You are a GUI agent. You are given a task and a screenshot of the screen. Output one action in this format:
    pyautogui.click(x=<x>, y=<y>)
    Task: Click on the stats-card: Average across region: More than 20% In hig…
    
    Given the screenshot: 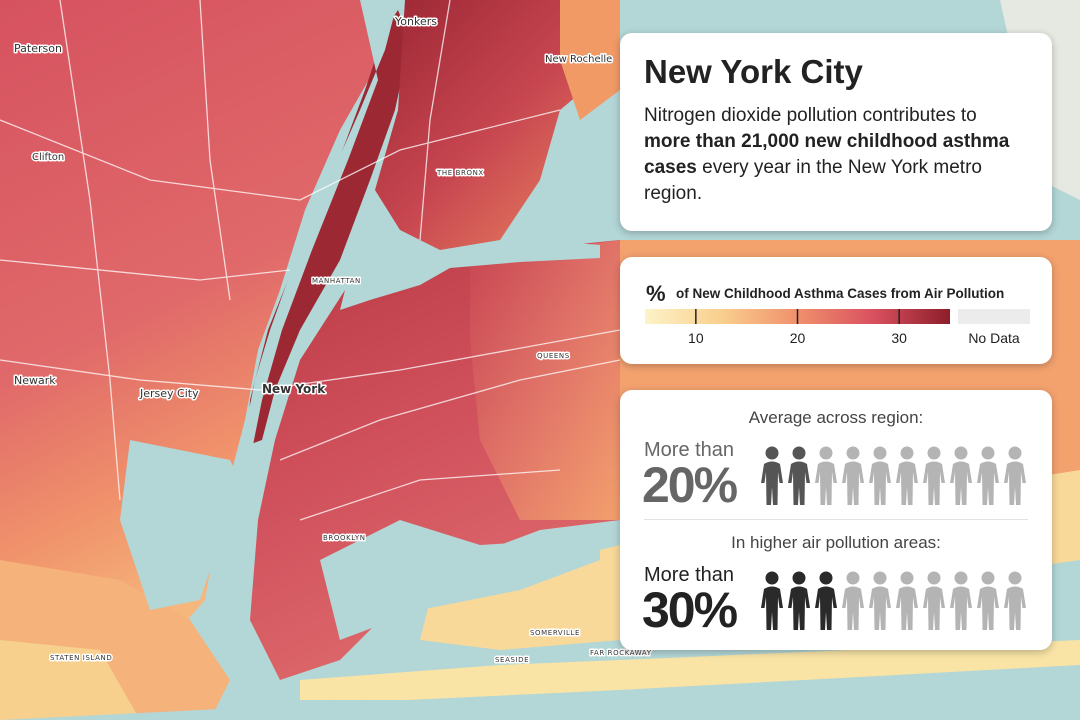 What is the action you would take?
    pyautogui.click(x=836, y=520)
    